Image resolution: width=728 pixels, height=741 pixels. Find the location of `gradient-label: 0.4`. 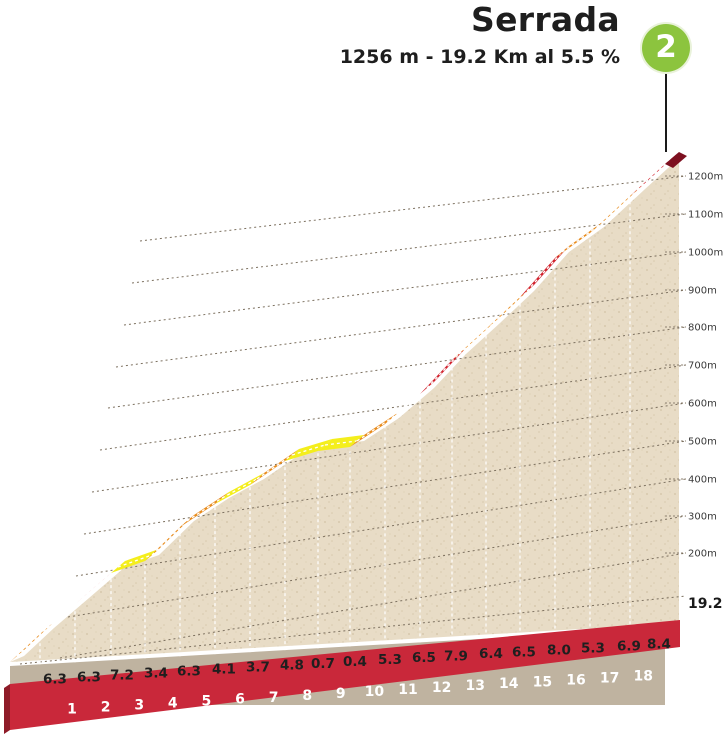

gradient-label: 0.4 is located at coordinates (355, 662).